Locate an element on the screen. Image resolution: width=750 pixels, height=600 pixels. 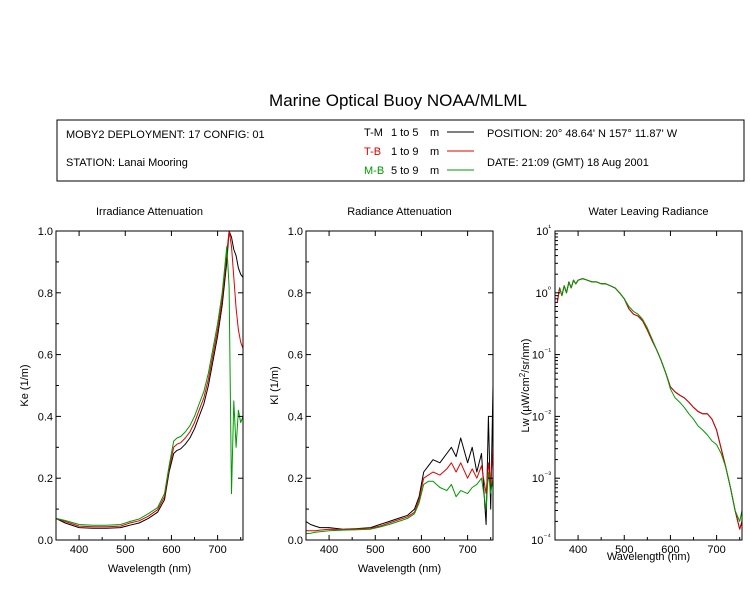
legend-range: 1 to 9 is located at coordinates (405, 152).